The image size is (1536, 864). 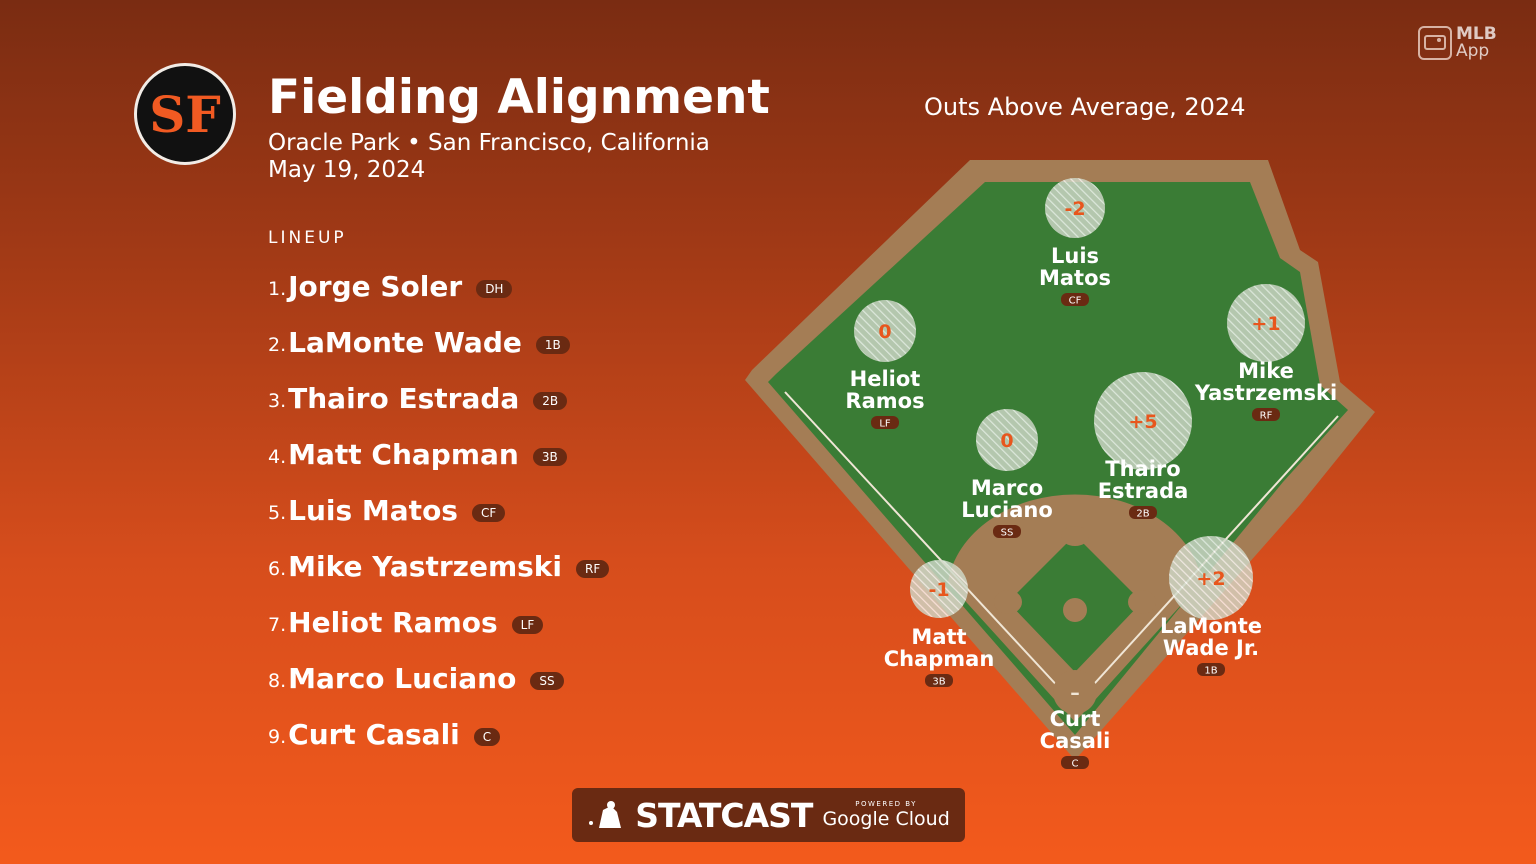 I want to click on lineup-number: 4., so click(x=277, y=457).